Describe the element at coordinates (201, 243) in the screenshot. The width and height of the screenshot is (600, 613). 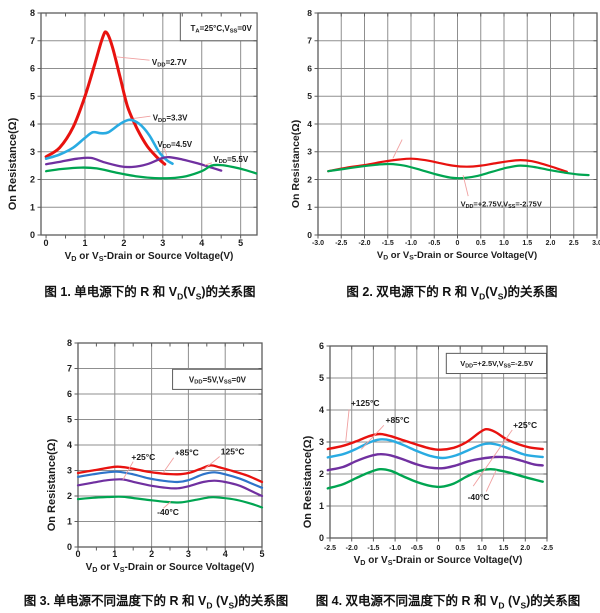
I see `x-tick-label: 4` at that location.